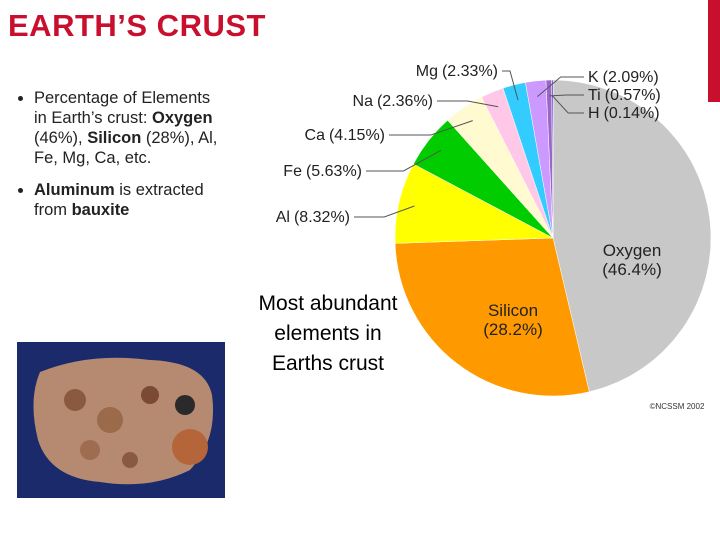 This screenshot has width=720, height=540. What do you see at coordinates (74, 190) in the screenshot?
I see `bullet-text: Aluminum` at bounding box center [74, 190].